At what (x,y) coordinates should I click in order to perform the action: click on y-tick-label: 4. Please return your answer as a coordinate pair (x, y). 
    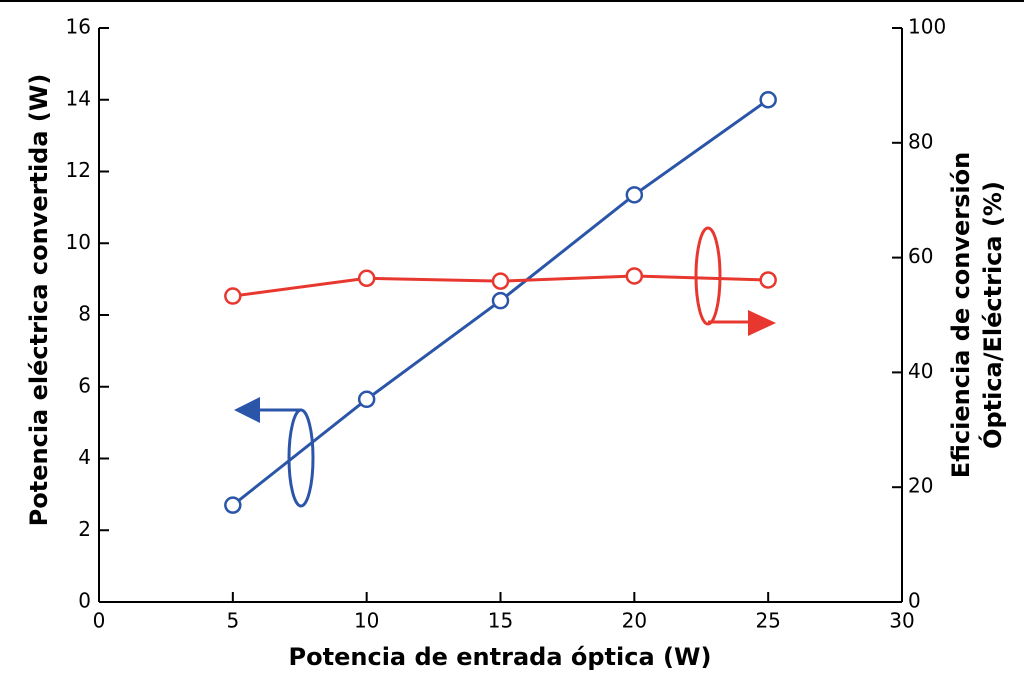
    Looking at the image, I should click on (84, 457).